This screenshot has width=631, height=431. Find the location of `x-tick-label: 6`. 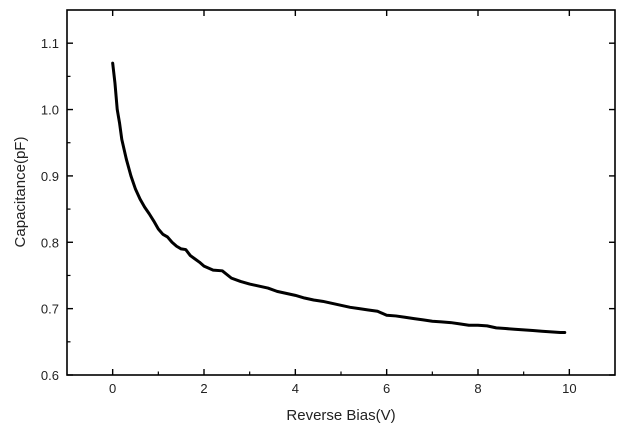

x-tick-label: 6 is located at coordinates (386, 388).